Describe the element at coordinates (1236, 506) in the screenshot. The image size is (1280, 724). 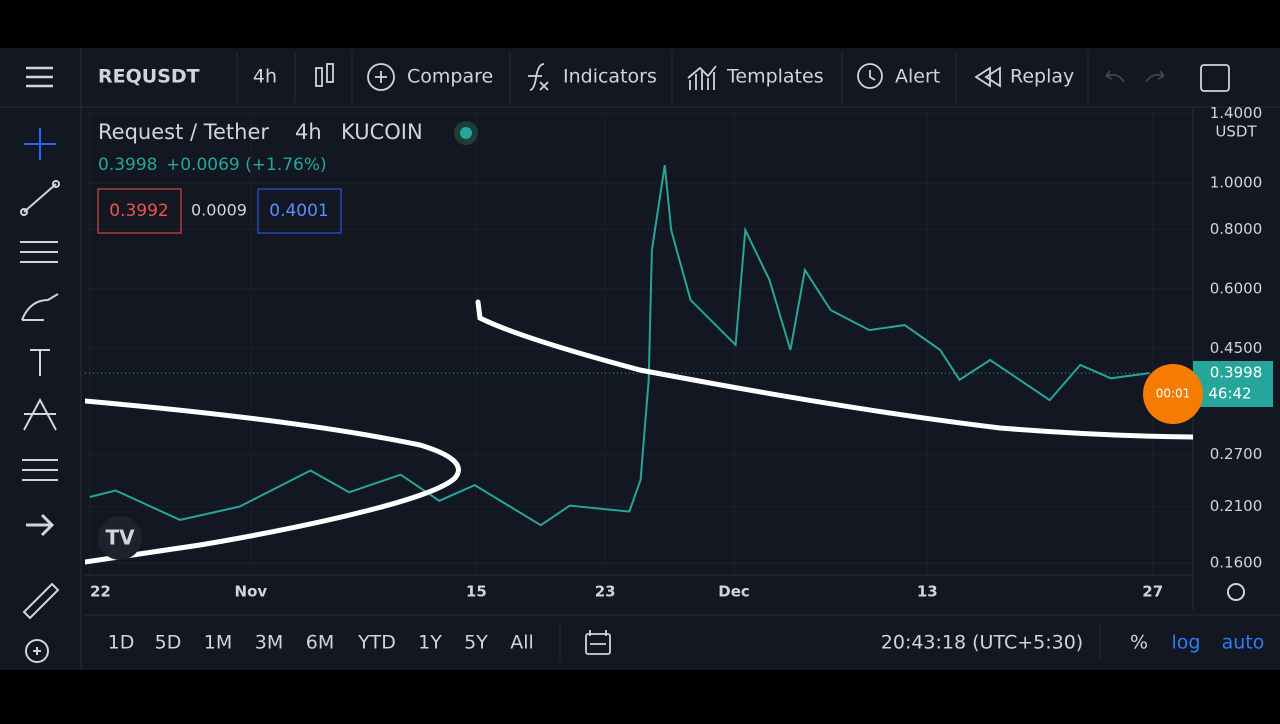
I see `y-tick-label: 0.2100` at that location.